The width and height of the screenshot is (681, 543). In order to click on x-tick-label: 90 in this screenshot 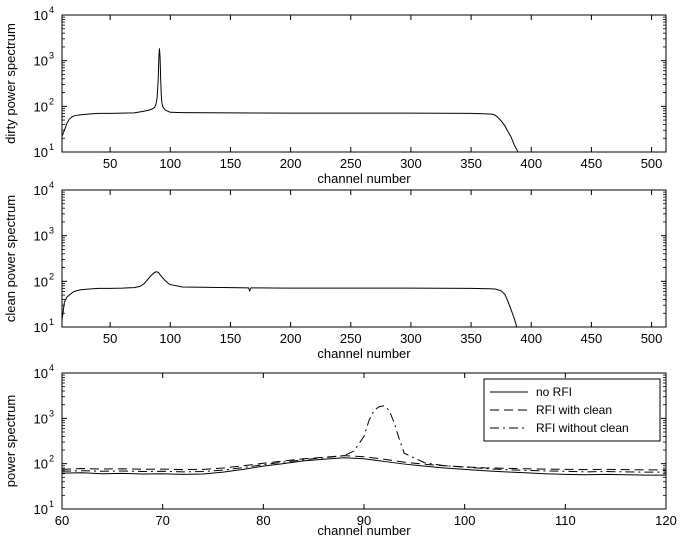, I will do `click(364, 520)`.